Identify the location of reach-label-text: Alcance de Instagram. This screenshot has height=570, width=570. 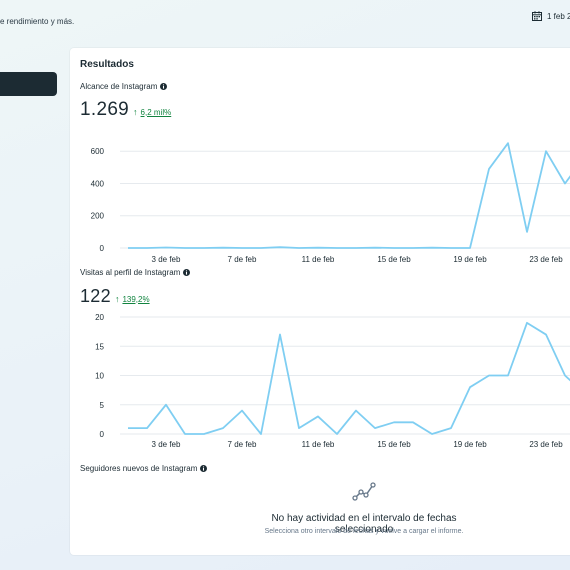
(119, 86).